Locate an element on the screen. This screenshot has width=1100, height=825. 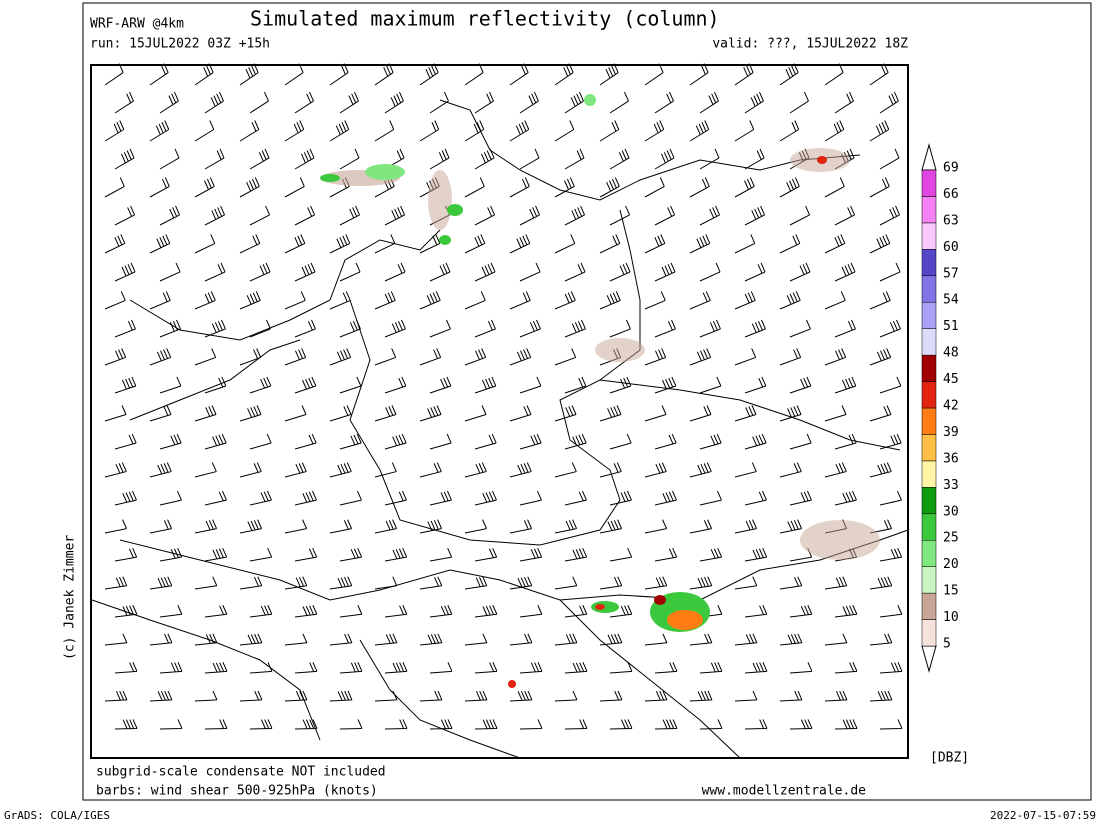
run-label: run: 15JUL2022 03Z +15h is located at coordinates (180, 44).